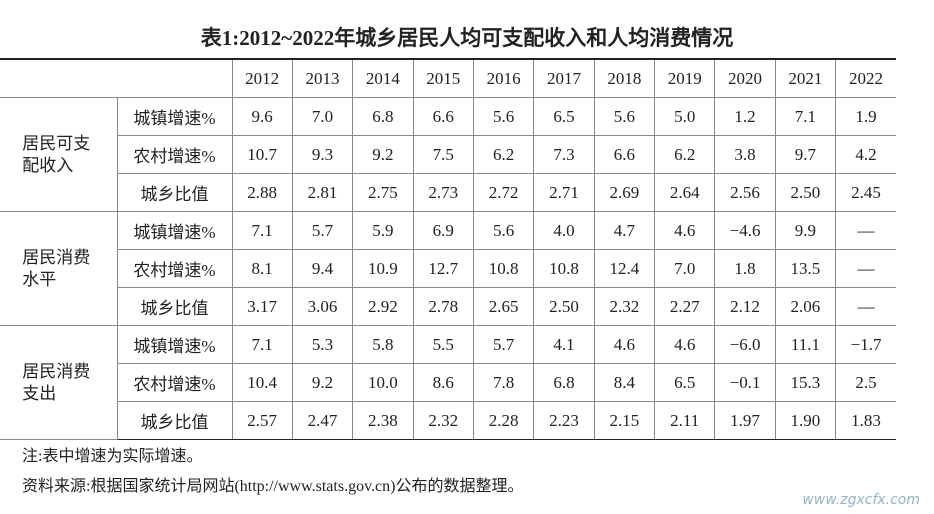  I want to click on value-cell: −1.7, so click(865, 344).